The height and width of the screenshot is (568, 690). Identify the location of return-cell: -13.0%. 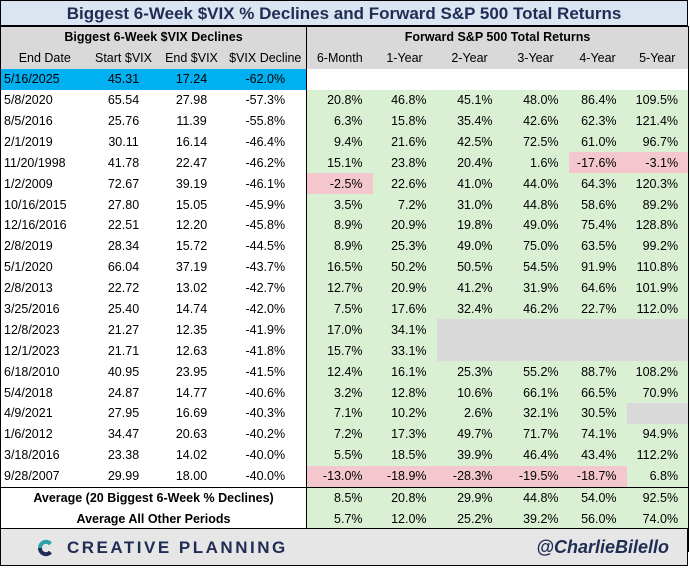
(339, 476).